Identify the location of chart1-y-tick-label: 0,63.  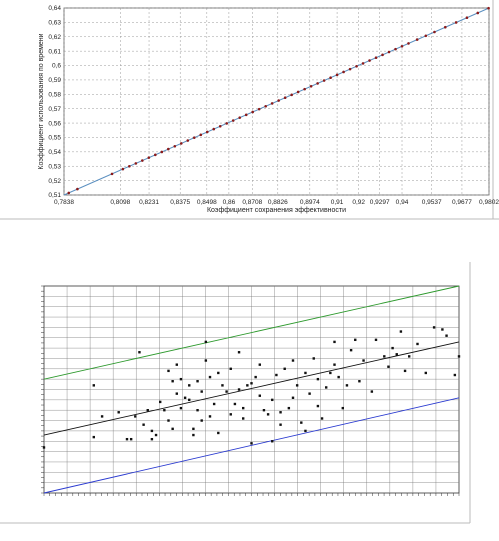
(54, 23).